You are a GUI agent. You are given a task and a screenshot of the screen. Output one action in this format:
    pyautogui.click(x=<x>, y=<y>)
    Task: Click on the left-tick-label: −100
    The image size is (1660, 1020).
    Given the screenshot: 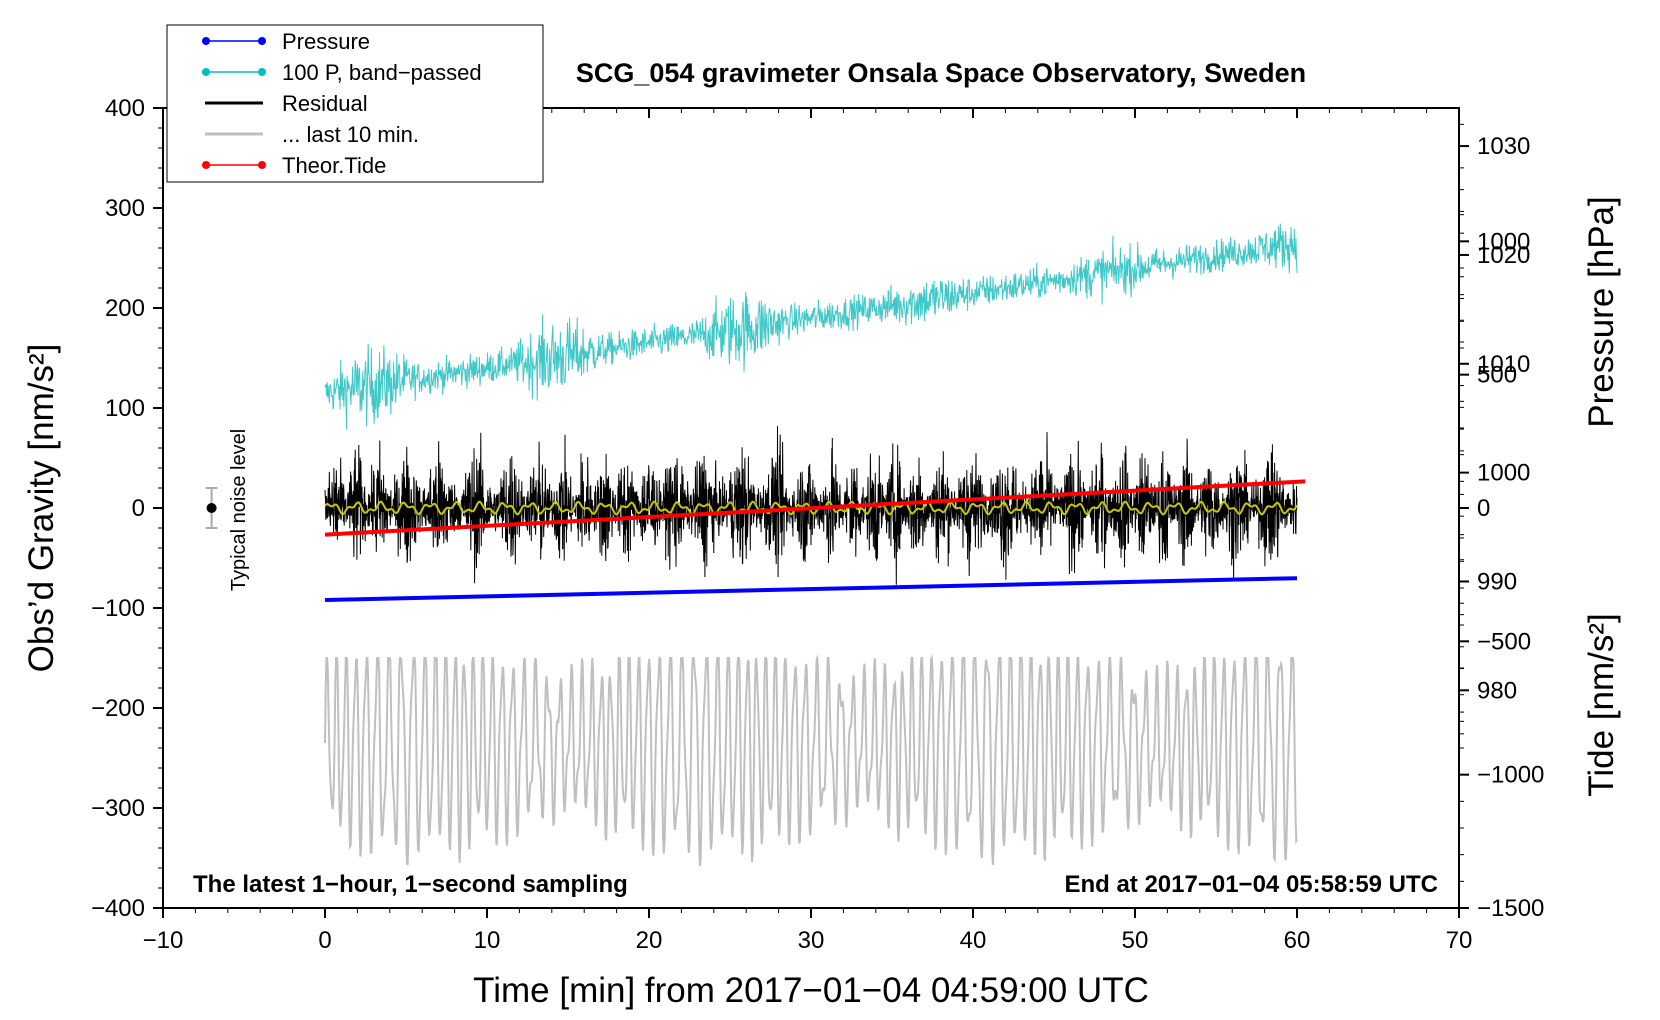 What is the action you would take?
    pyautogui.click(x=118, y=608)
    